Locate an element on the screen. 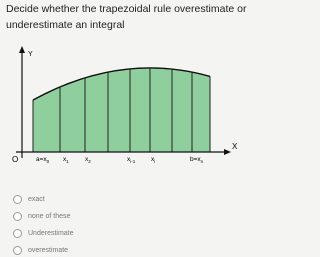 This screenshot has height=257, width=320. option: exact is located at coordinates (29, 199).